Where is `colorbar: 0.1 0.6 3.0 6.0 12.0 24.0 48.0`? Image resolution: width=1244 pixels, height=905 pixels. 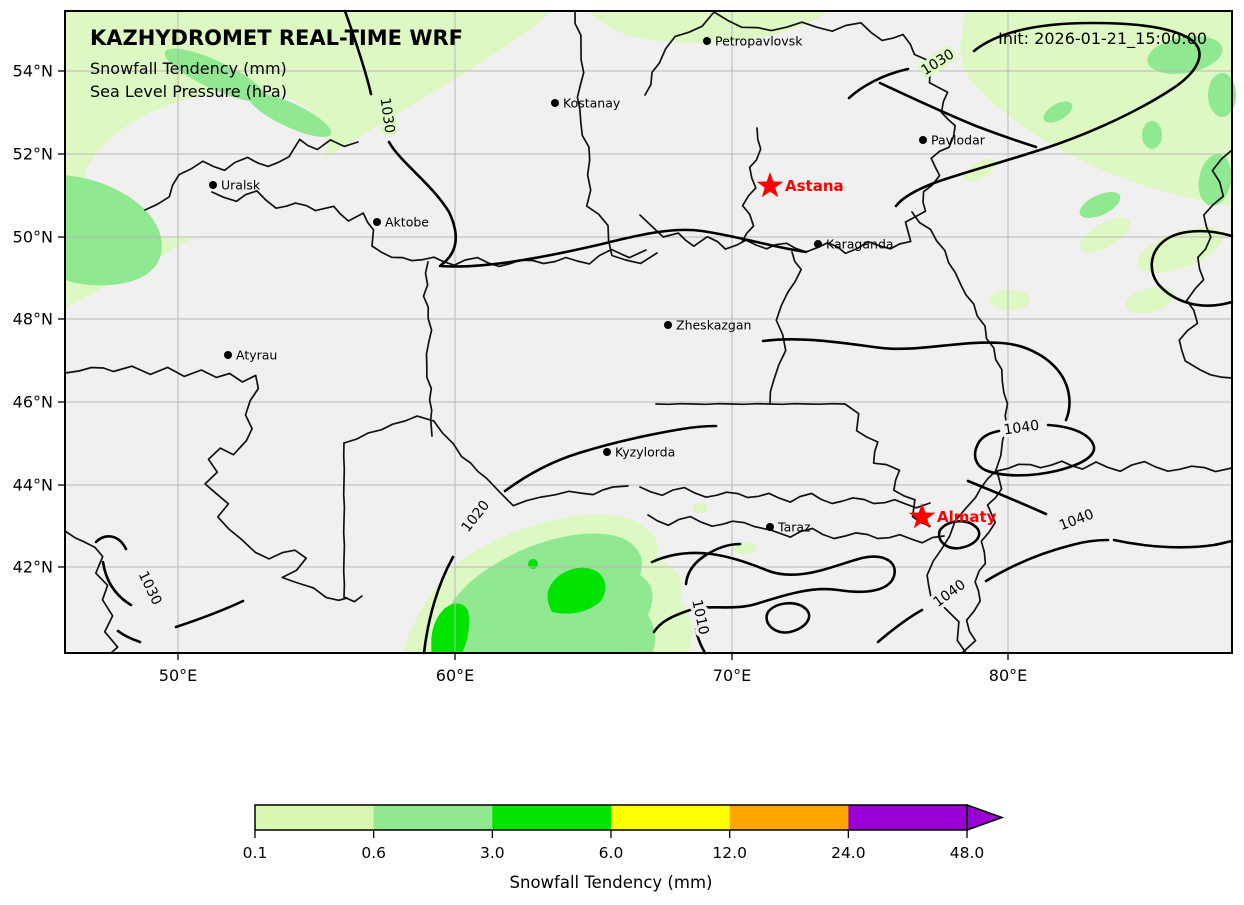 colorbar: 0.1 0.6 3.0 6.0 12.0 24.0 48.0 is located at coordinates (624, 832).